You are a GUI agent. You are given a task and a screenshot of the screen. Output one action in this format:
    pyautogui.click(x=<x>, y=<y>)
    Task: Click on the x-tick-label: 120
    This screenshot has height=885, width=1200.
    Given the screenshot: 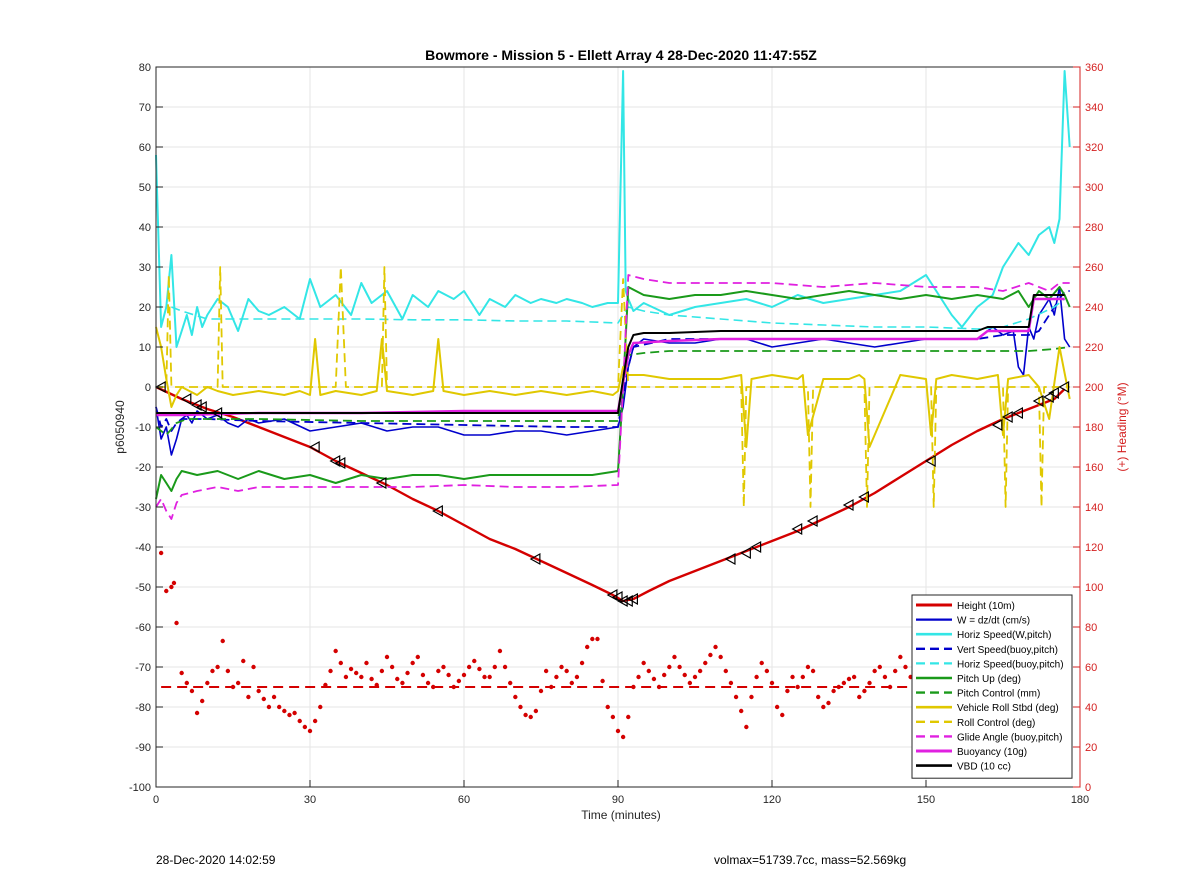 What is the action you would take?
    pyautogui.click(x=772, y=800)
    